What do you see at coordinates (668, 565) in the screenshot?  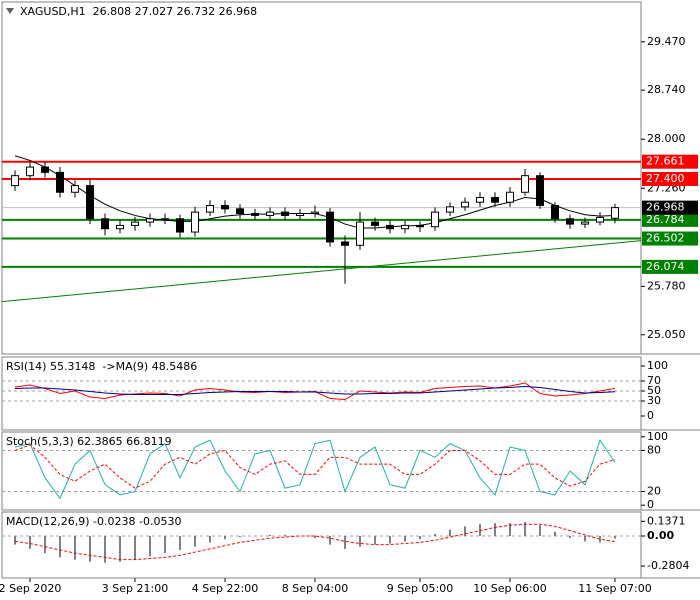 I see `y-tick-label: -0.2804` at bounding box center [668, 565].